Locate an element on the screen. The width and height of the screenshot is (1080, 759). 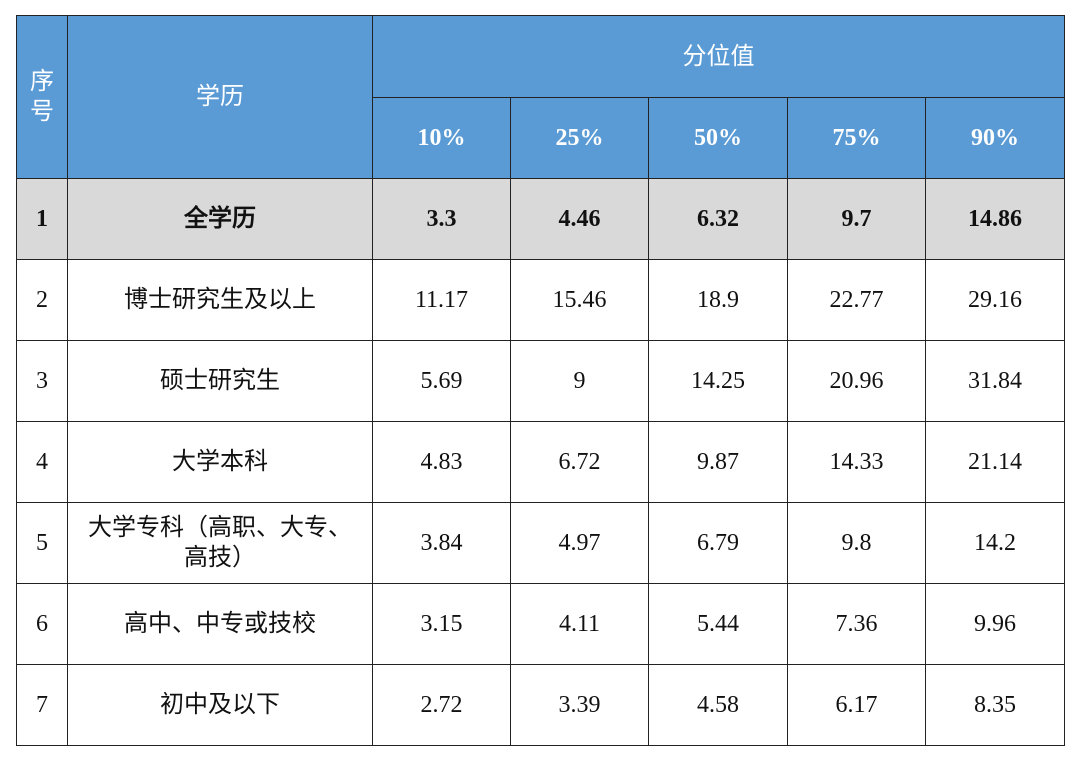
table-row: 6 高中、中专或技校 3.15 4.11 5.44 7.36 9.96 is located at coordinates (541, 624).